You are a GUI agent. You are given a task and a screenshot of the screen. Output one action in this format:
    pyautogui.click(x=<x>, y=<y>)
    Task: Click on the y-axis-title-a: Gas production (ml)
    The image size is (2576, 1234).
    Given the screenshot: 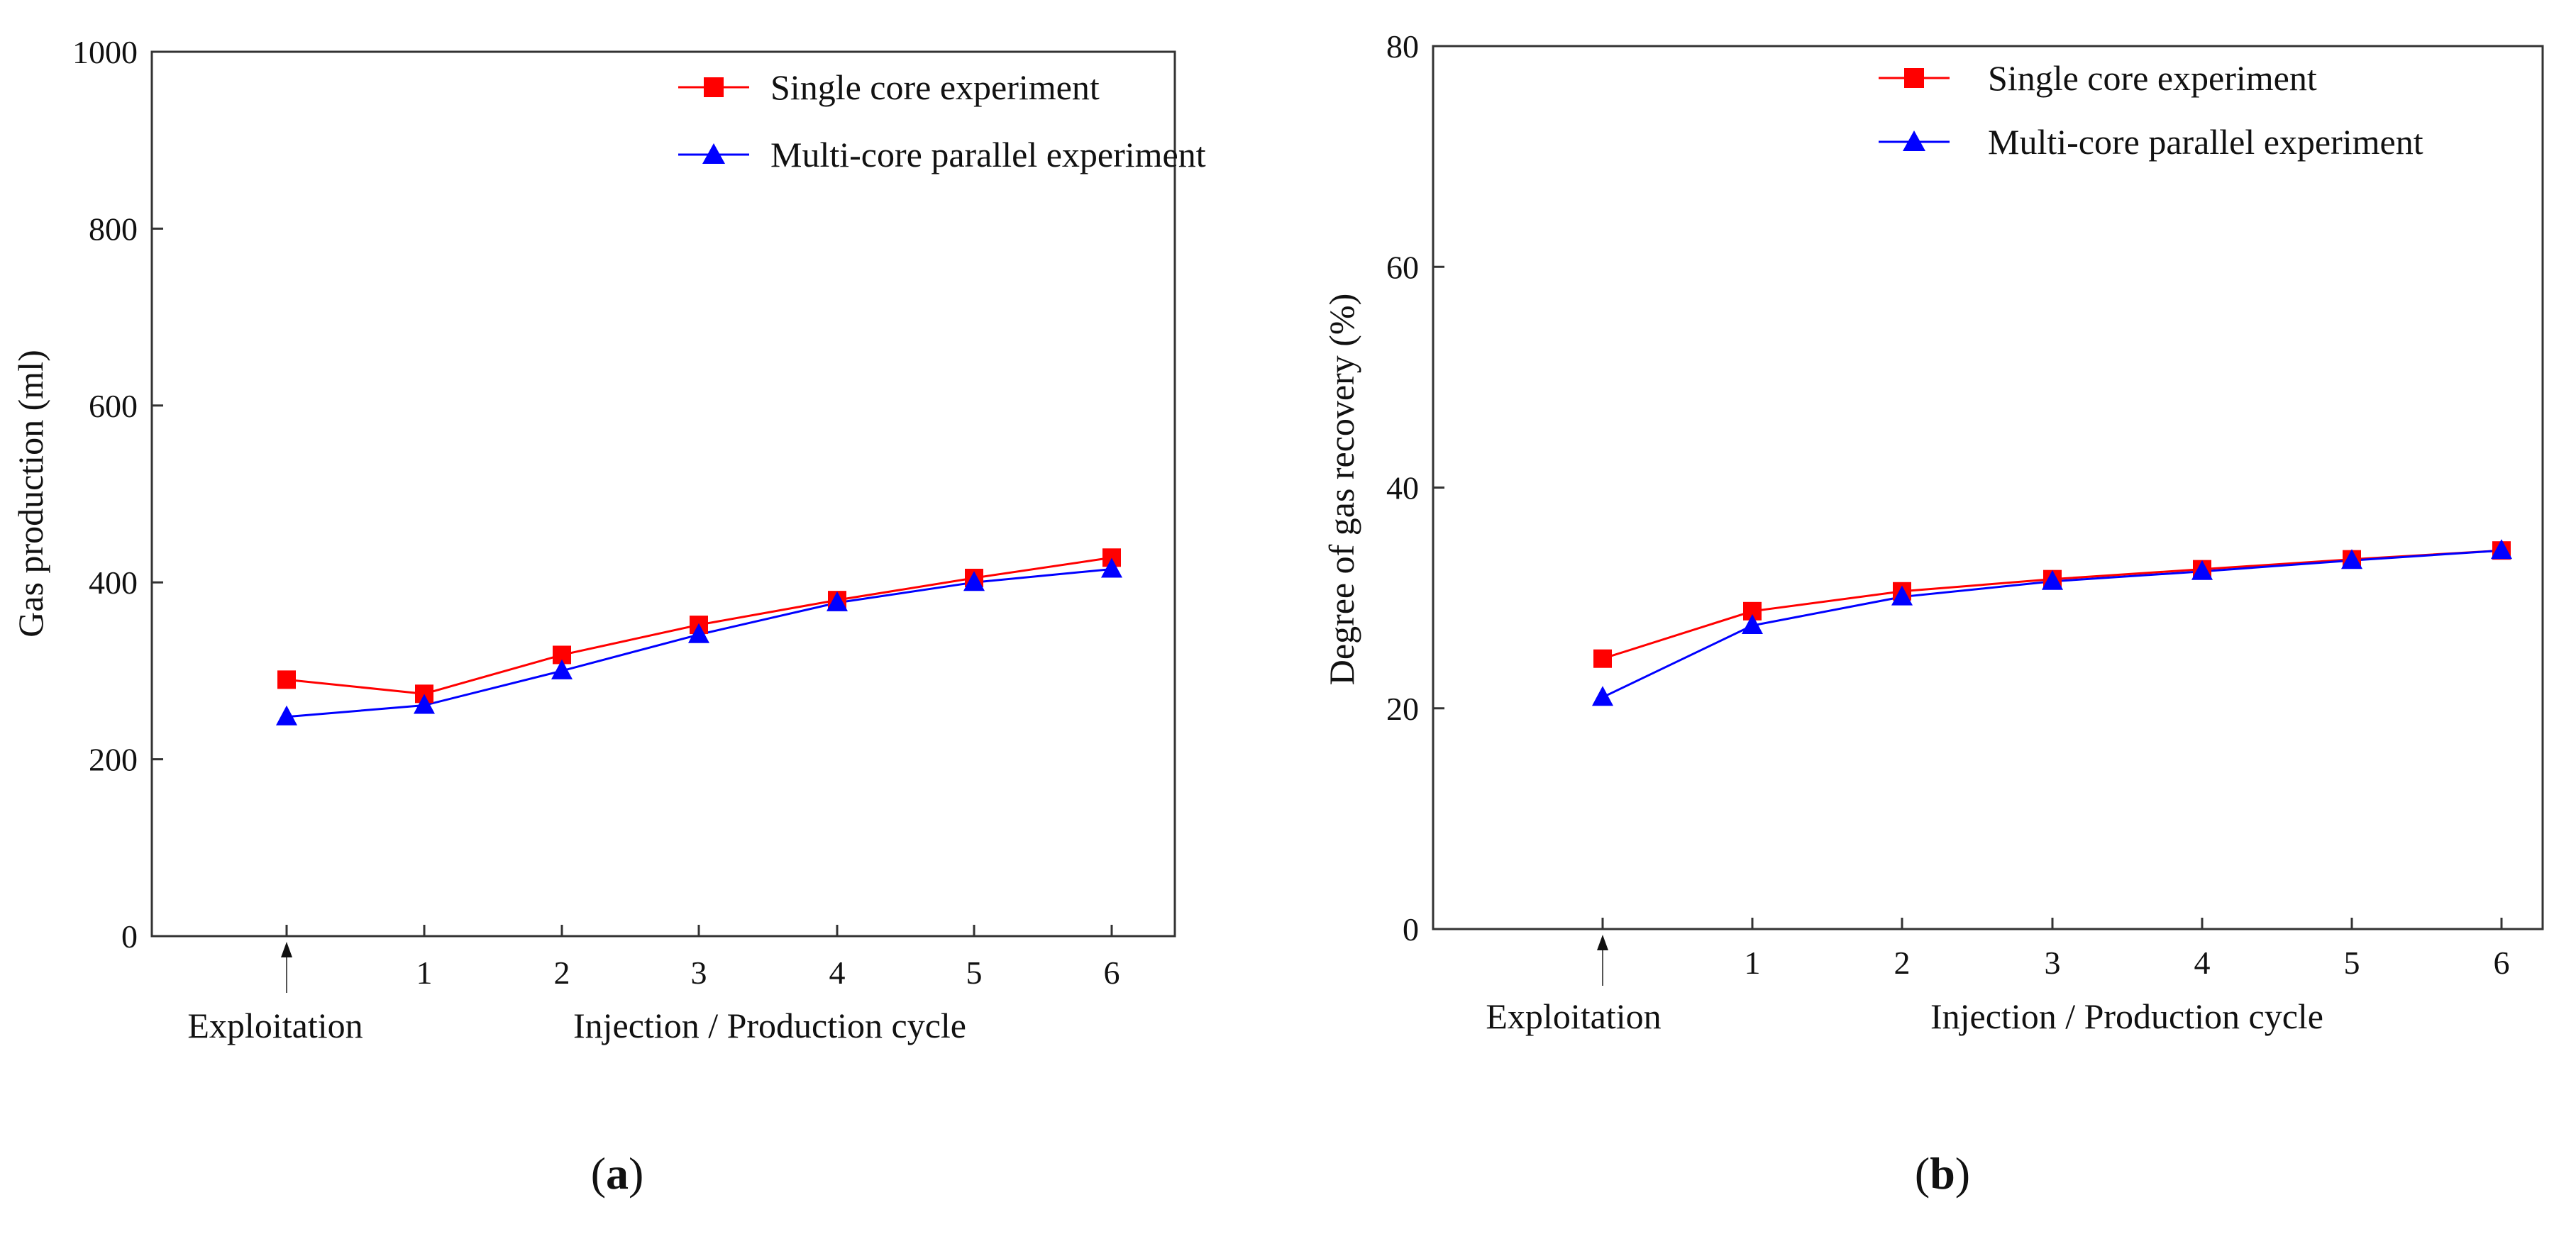 What is the action you would take?
    pyautogui.click(x=30, y=493)
    